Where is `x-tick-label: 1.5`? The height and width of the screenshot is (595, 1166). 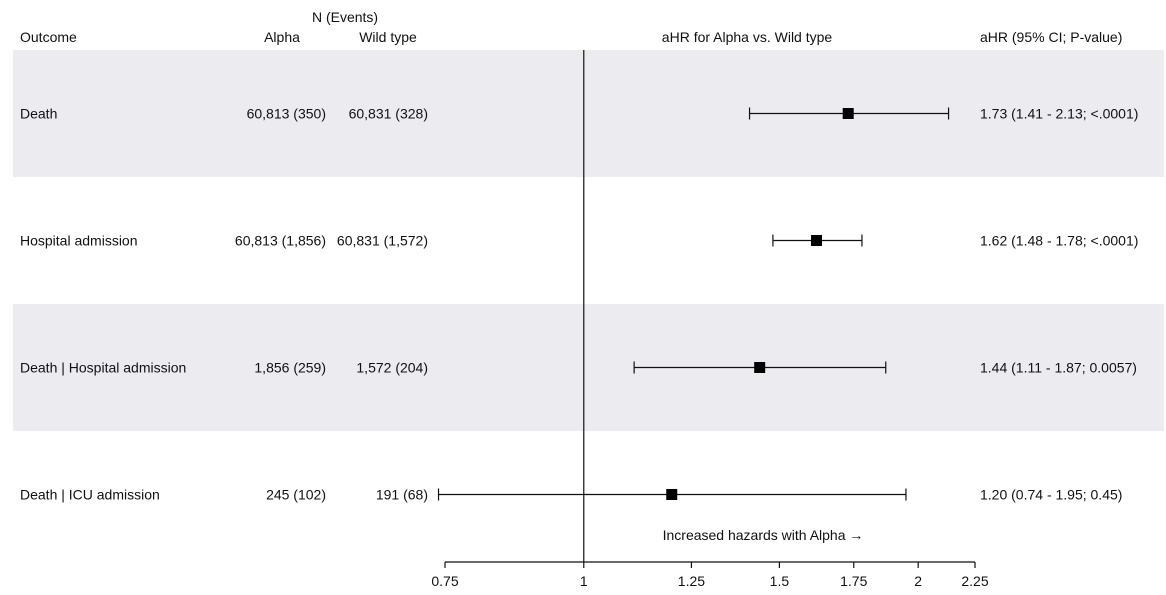
x-tick-label: 1.5 is located at coordinates (780, 581).